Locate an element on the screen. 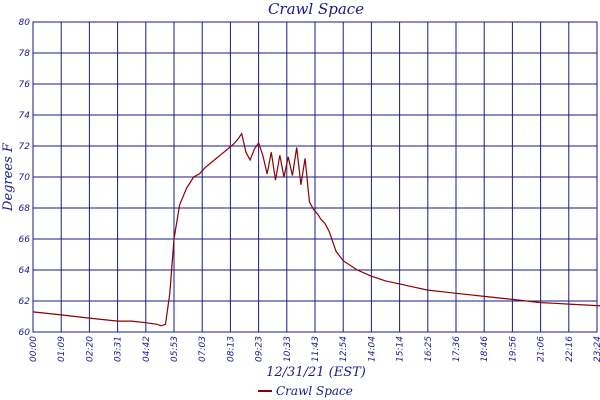  y-tick-label: 78 is located at coordinates (25, 54).